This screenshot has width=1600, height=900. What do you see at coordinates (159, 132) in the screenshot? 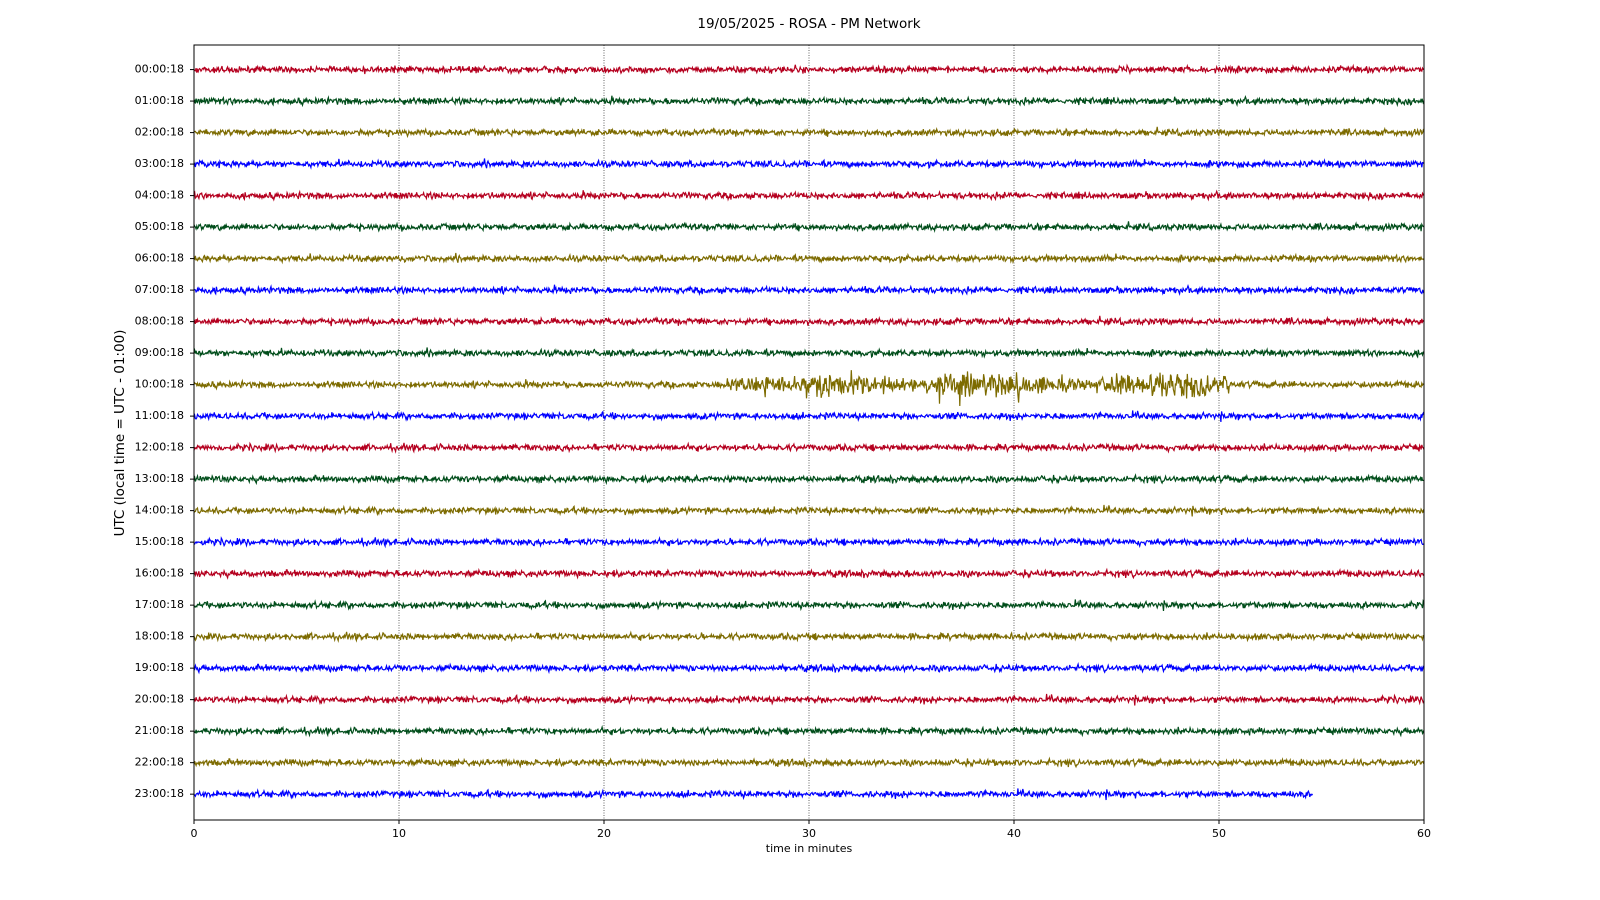
I see `y-tick-label: 02:00:18` at bounding box center [159, 132].